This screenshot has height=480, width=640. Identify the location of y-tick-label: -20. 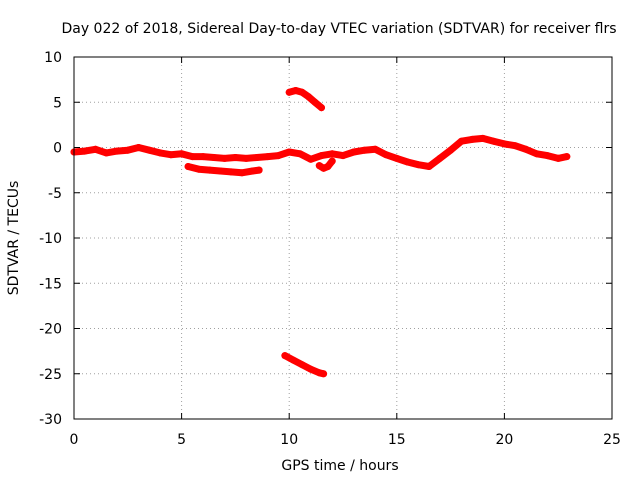
(50, 330).